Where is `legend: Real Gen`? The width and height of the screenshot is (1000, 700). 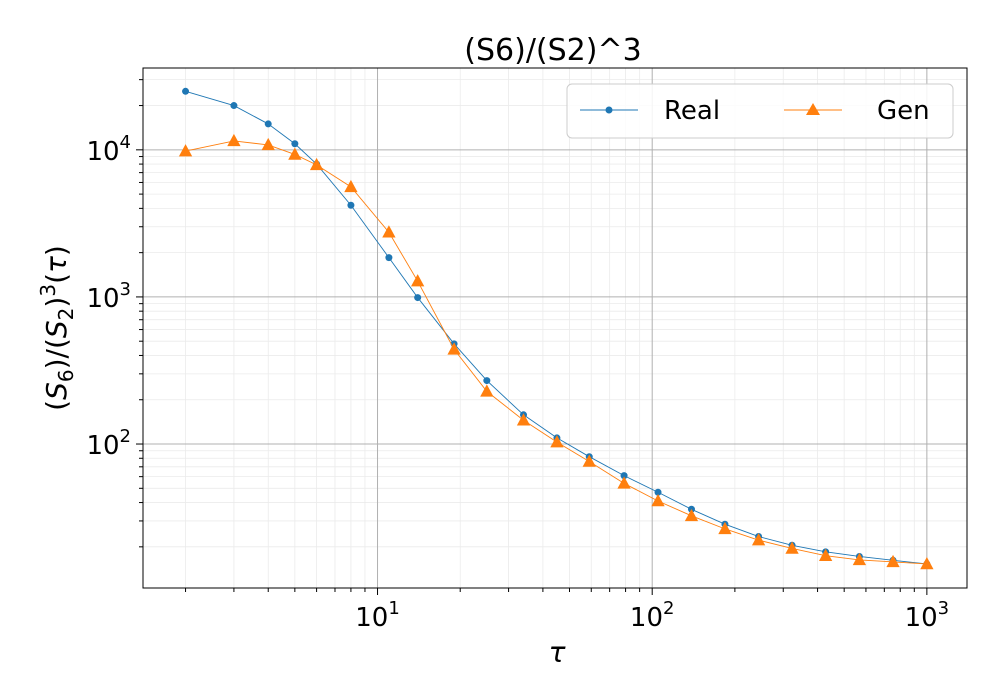
legend: Real Gen is located at coordinates (760, 111).